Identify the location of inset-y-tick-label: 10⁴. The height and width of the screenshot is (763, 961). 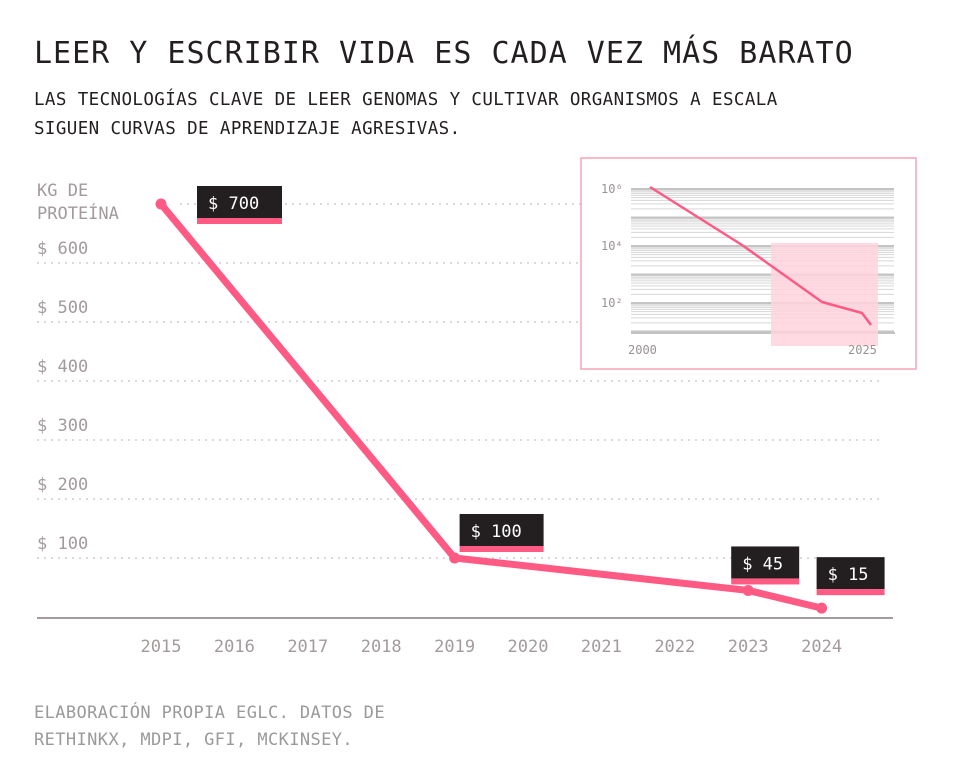
(612, 246).